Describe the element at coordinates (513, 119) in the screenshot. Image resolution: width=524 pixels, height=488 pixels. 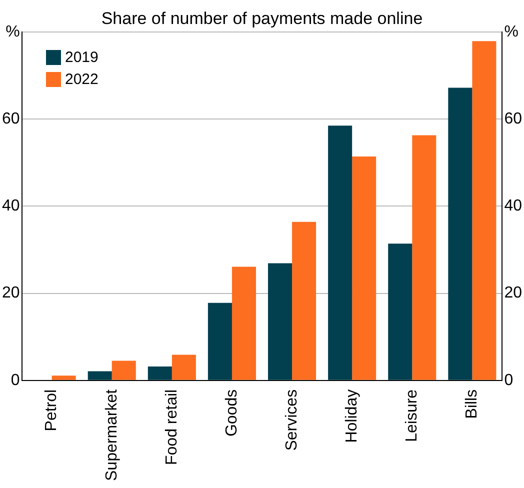
I see `y2-tick-label: 60` at that location.